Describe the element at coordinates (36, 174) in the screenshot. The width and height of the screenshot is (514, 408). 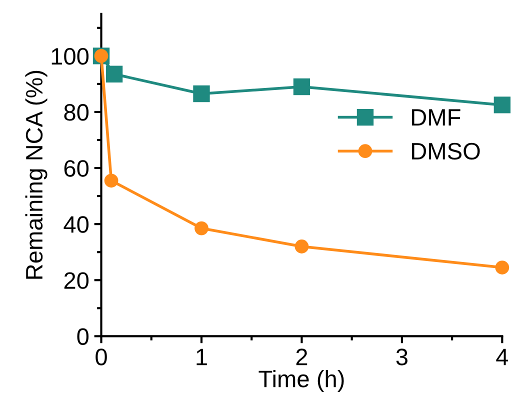
I see `y-axis-title: Remaining NCA (%)` at that location.